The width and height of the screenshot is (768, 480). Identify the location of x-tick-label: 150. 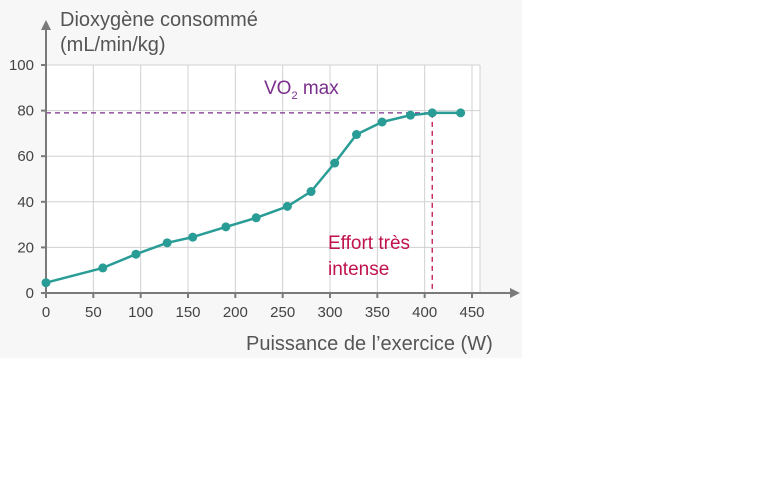
(187, 312).